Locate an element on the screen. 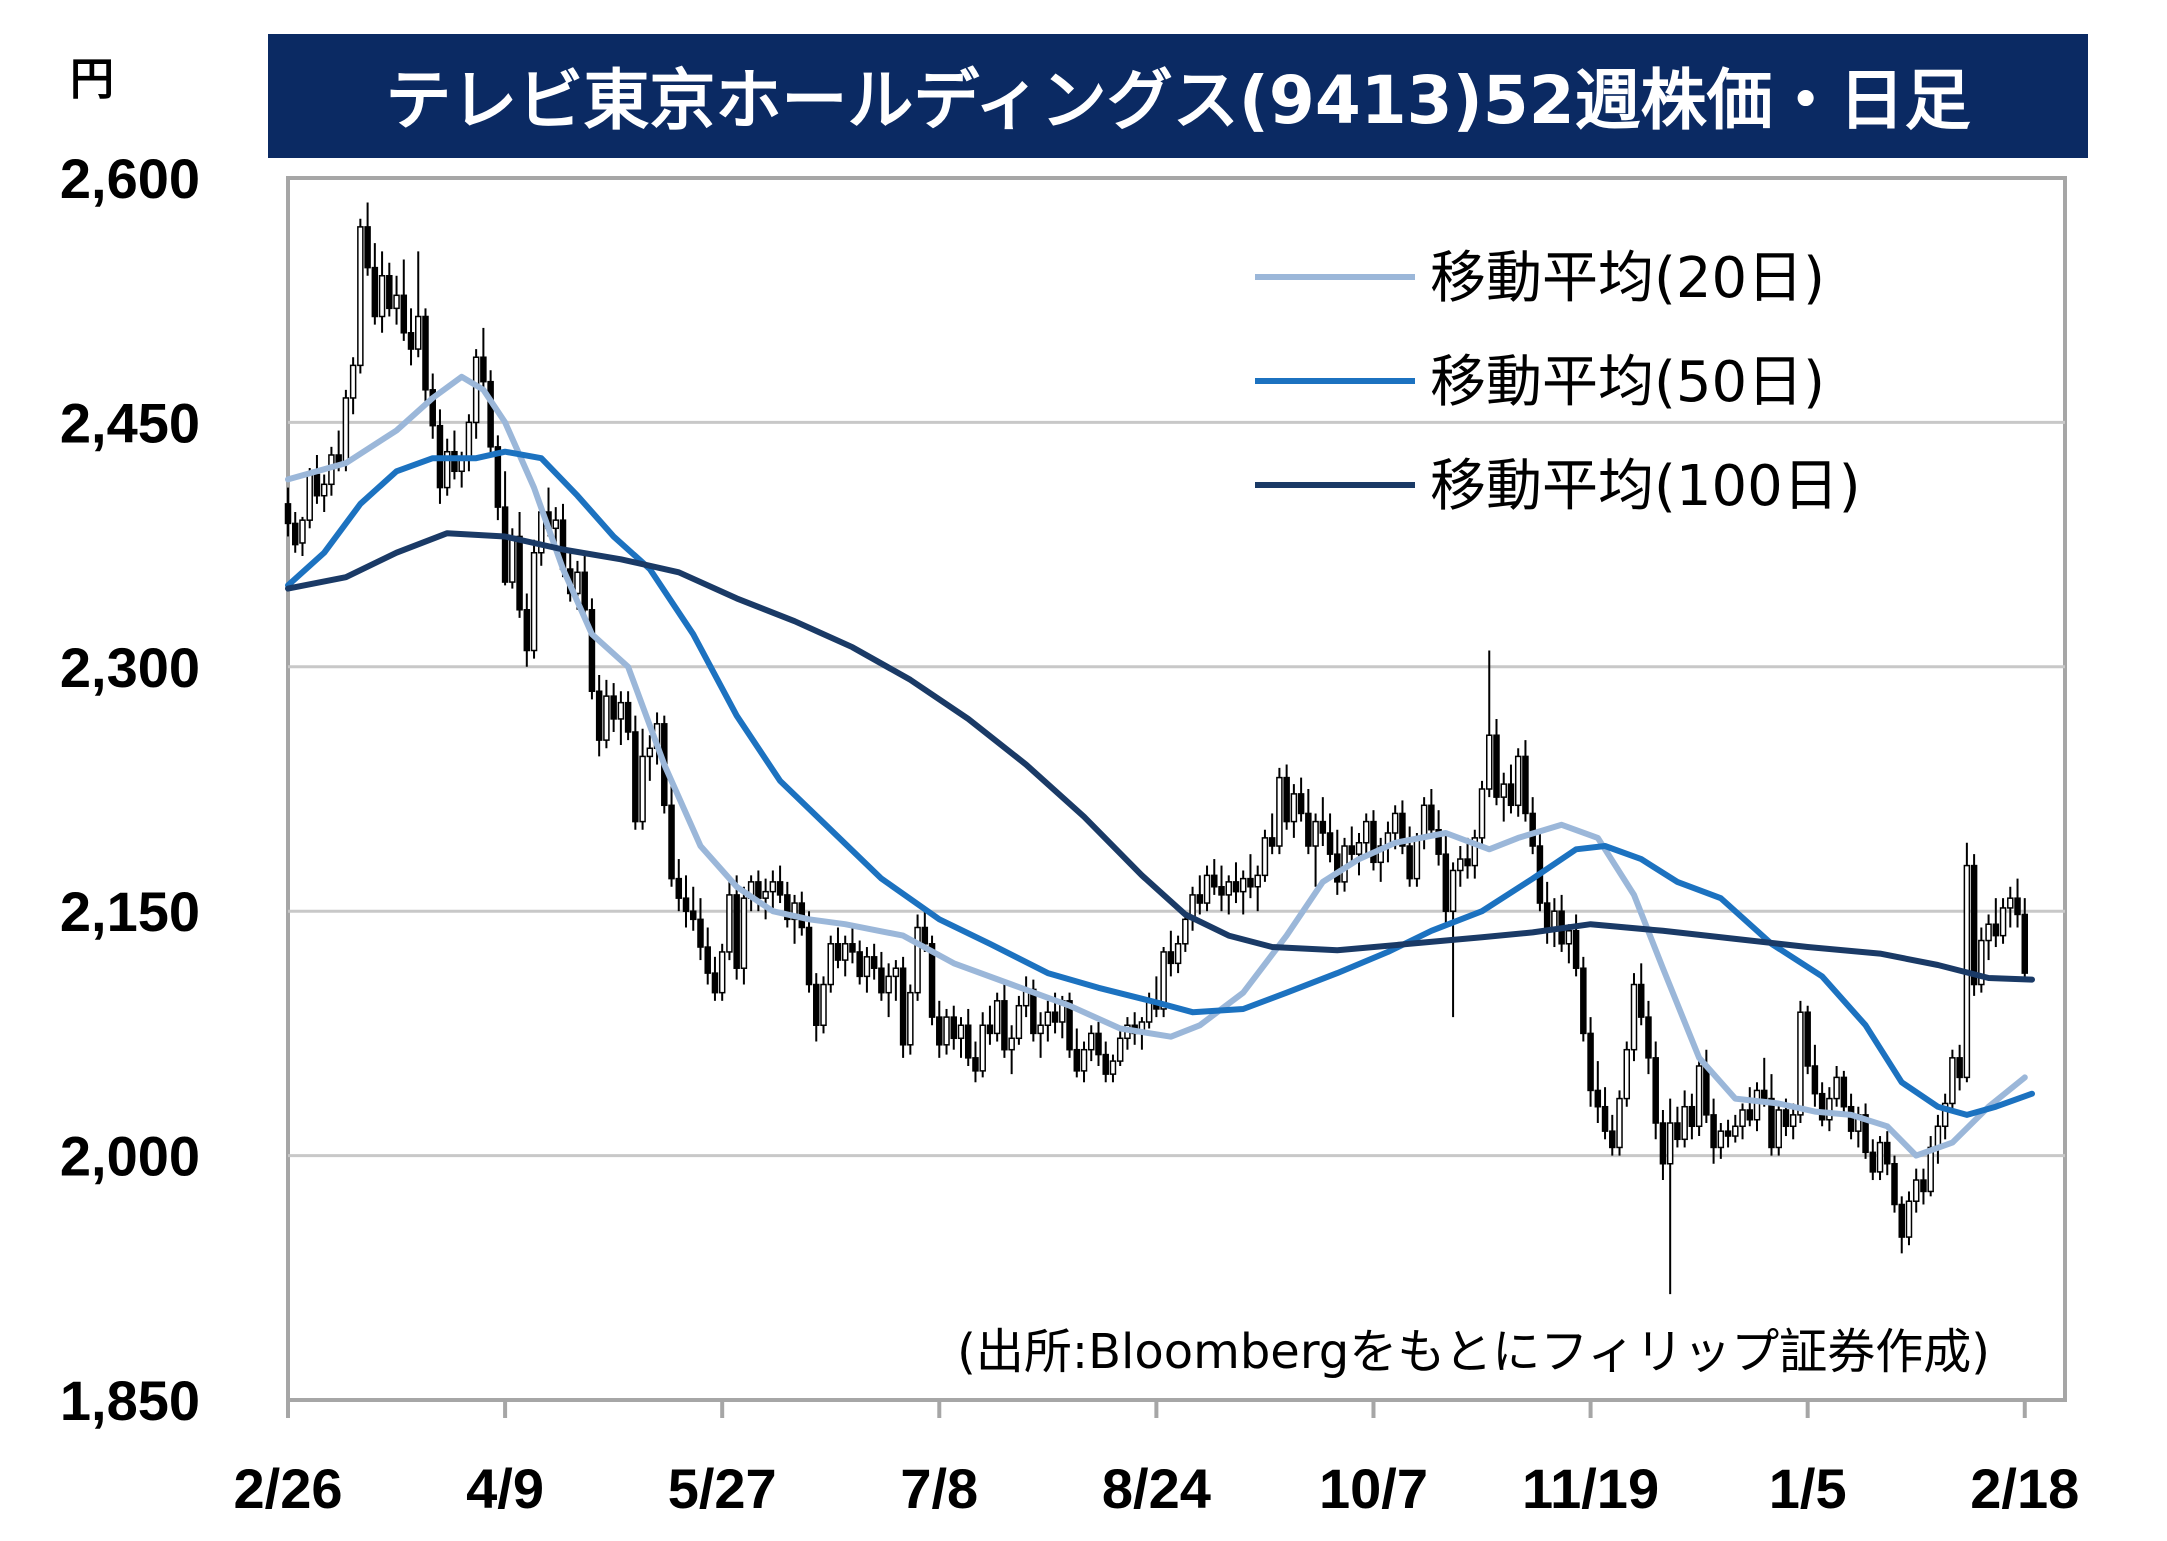  x-tick-label: 11/19 is located at coordinates (1590, 1488).